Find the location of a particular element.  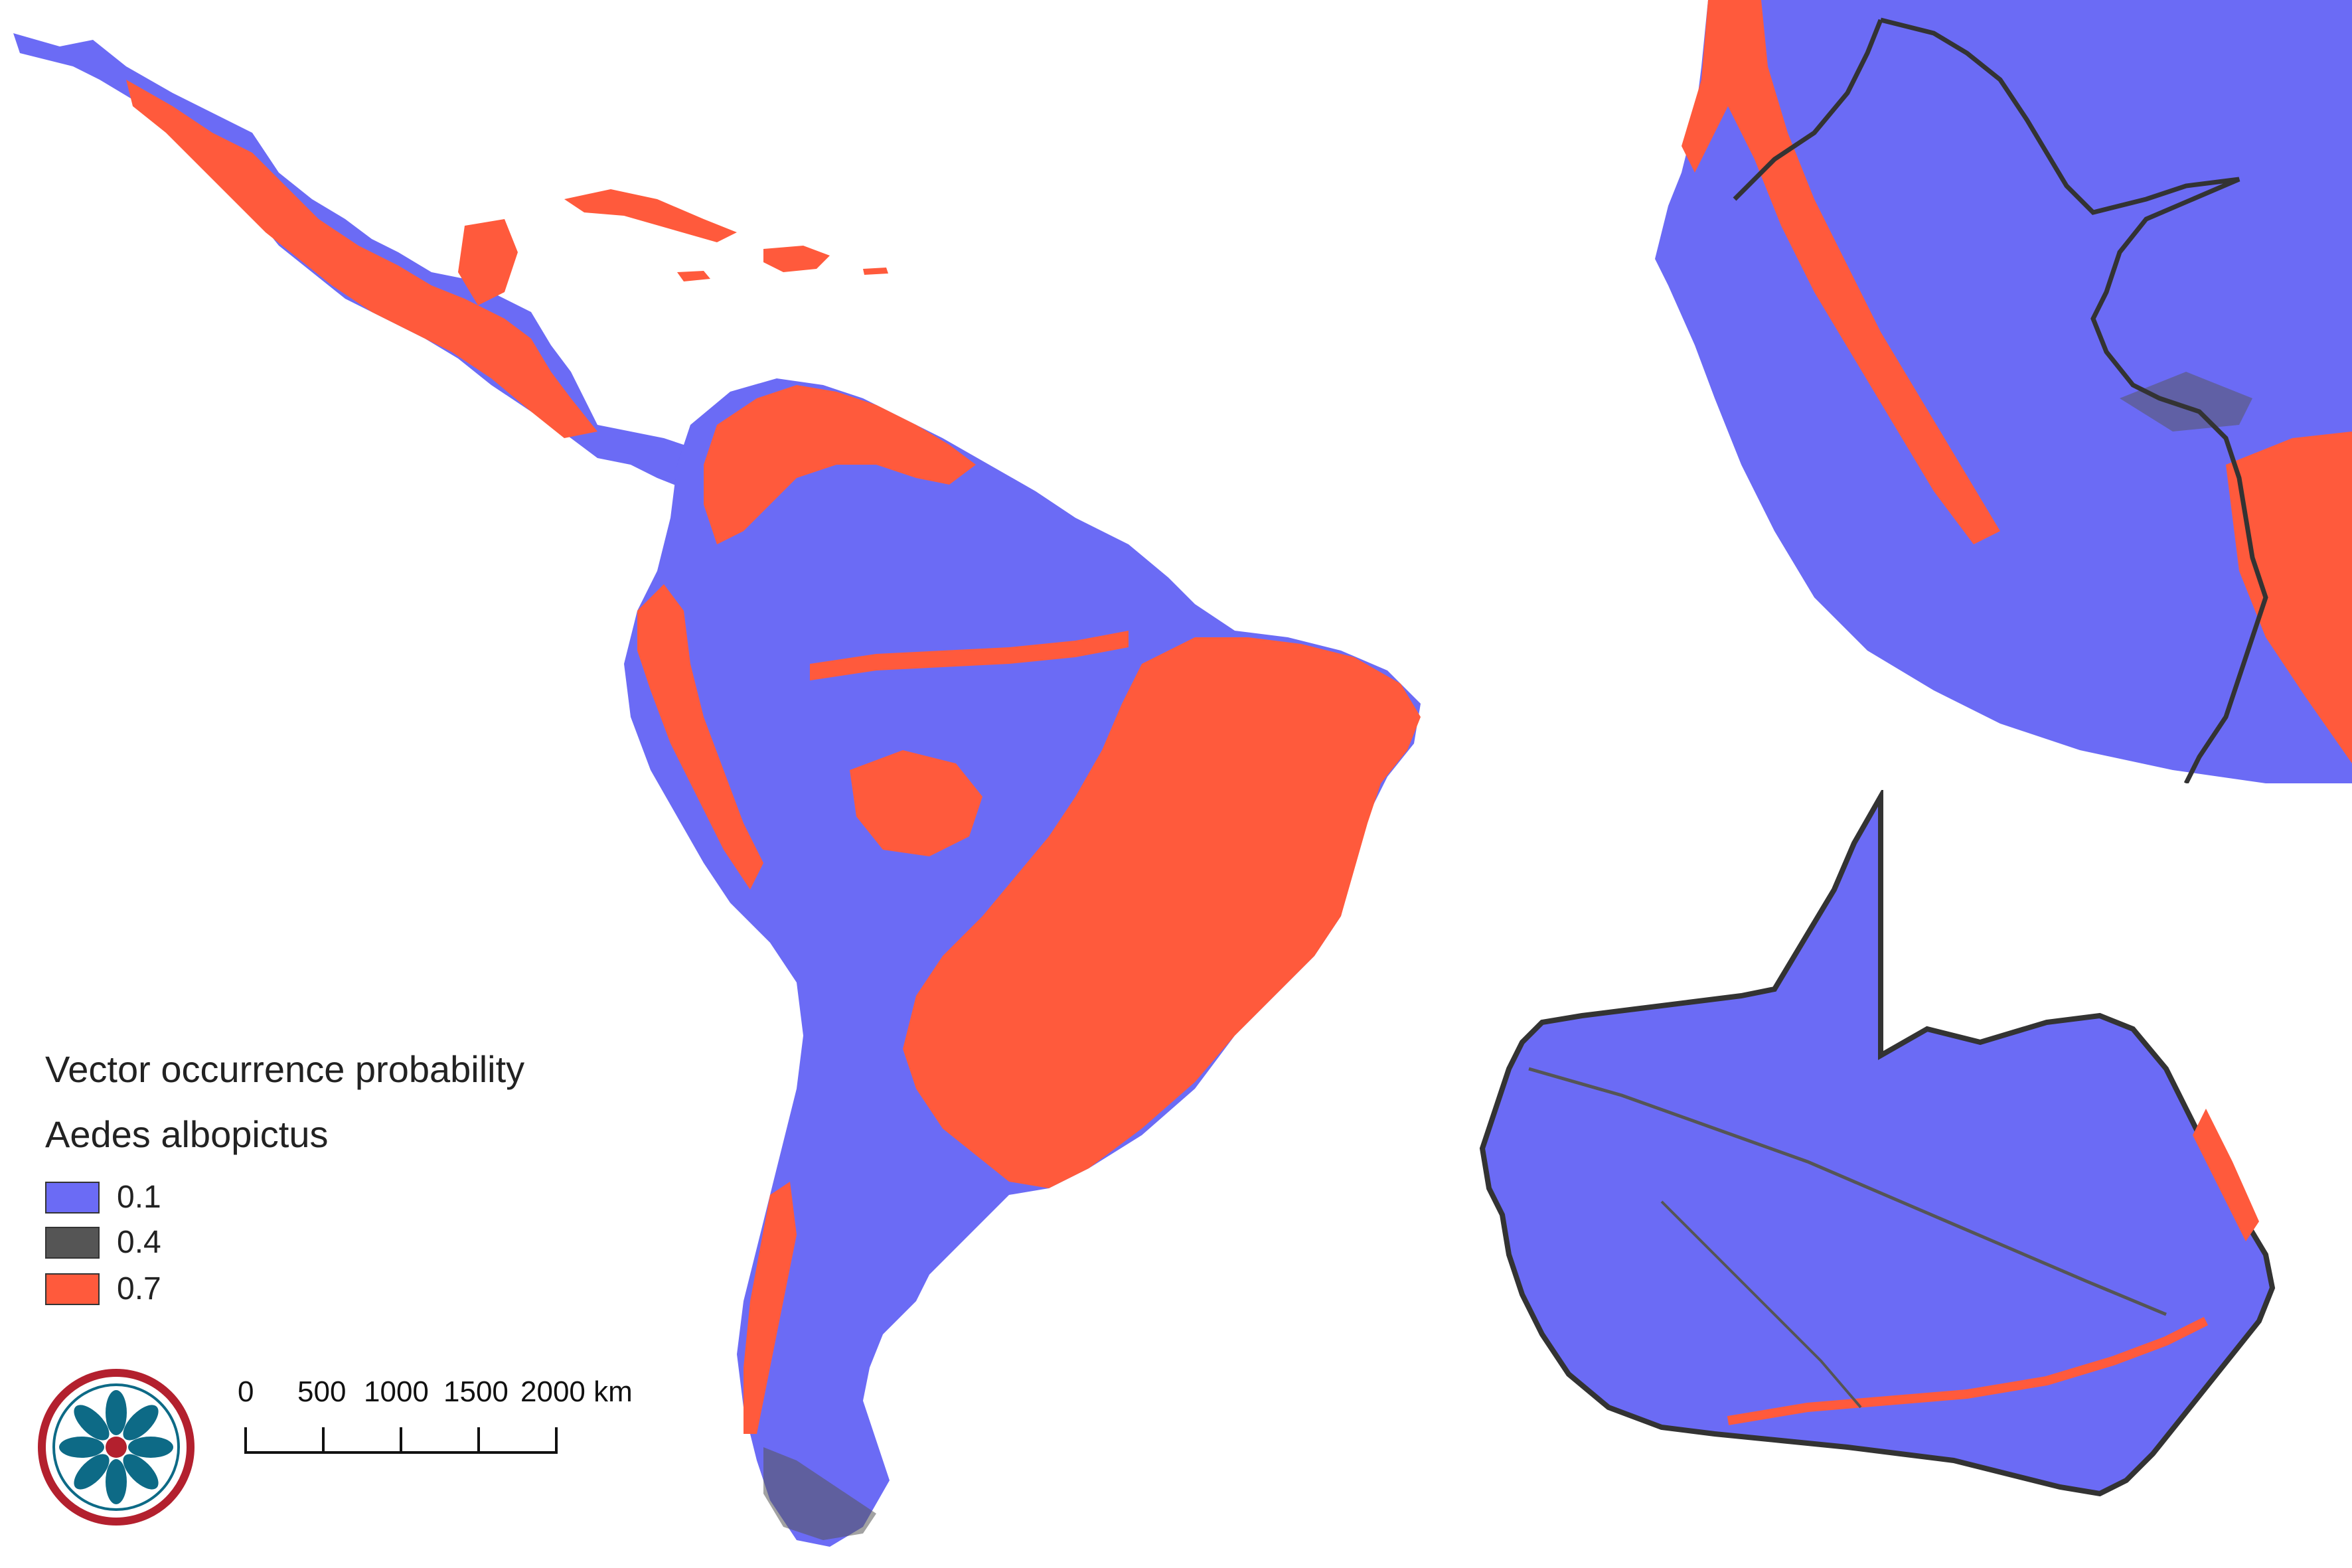

logo-emblem is located at coordinates (117, 1448).